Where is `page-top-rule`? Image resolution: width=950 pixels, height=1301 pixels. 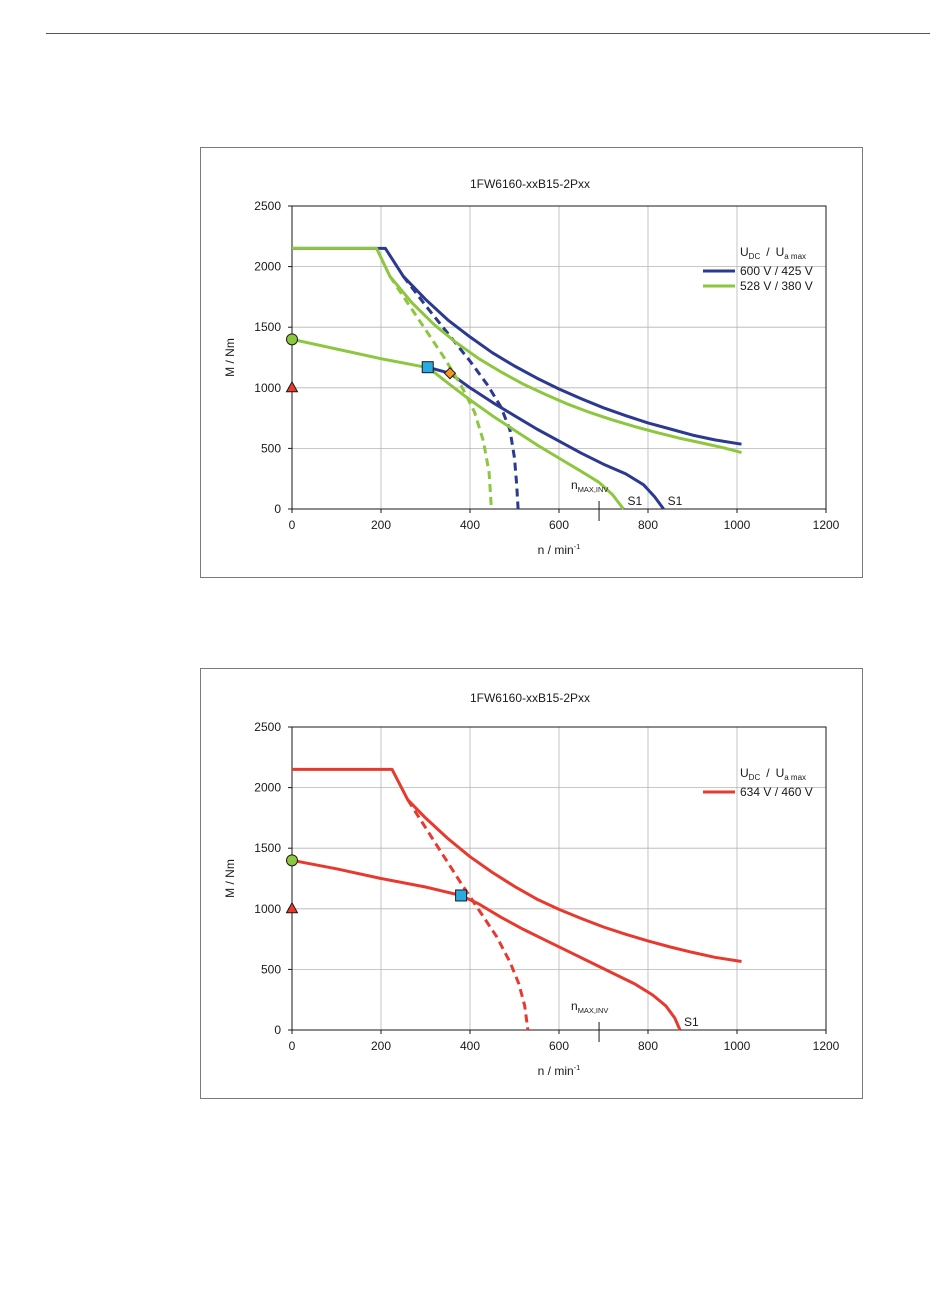
page-top-rule is located at coordinates (488, 33).